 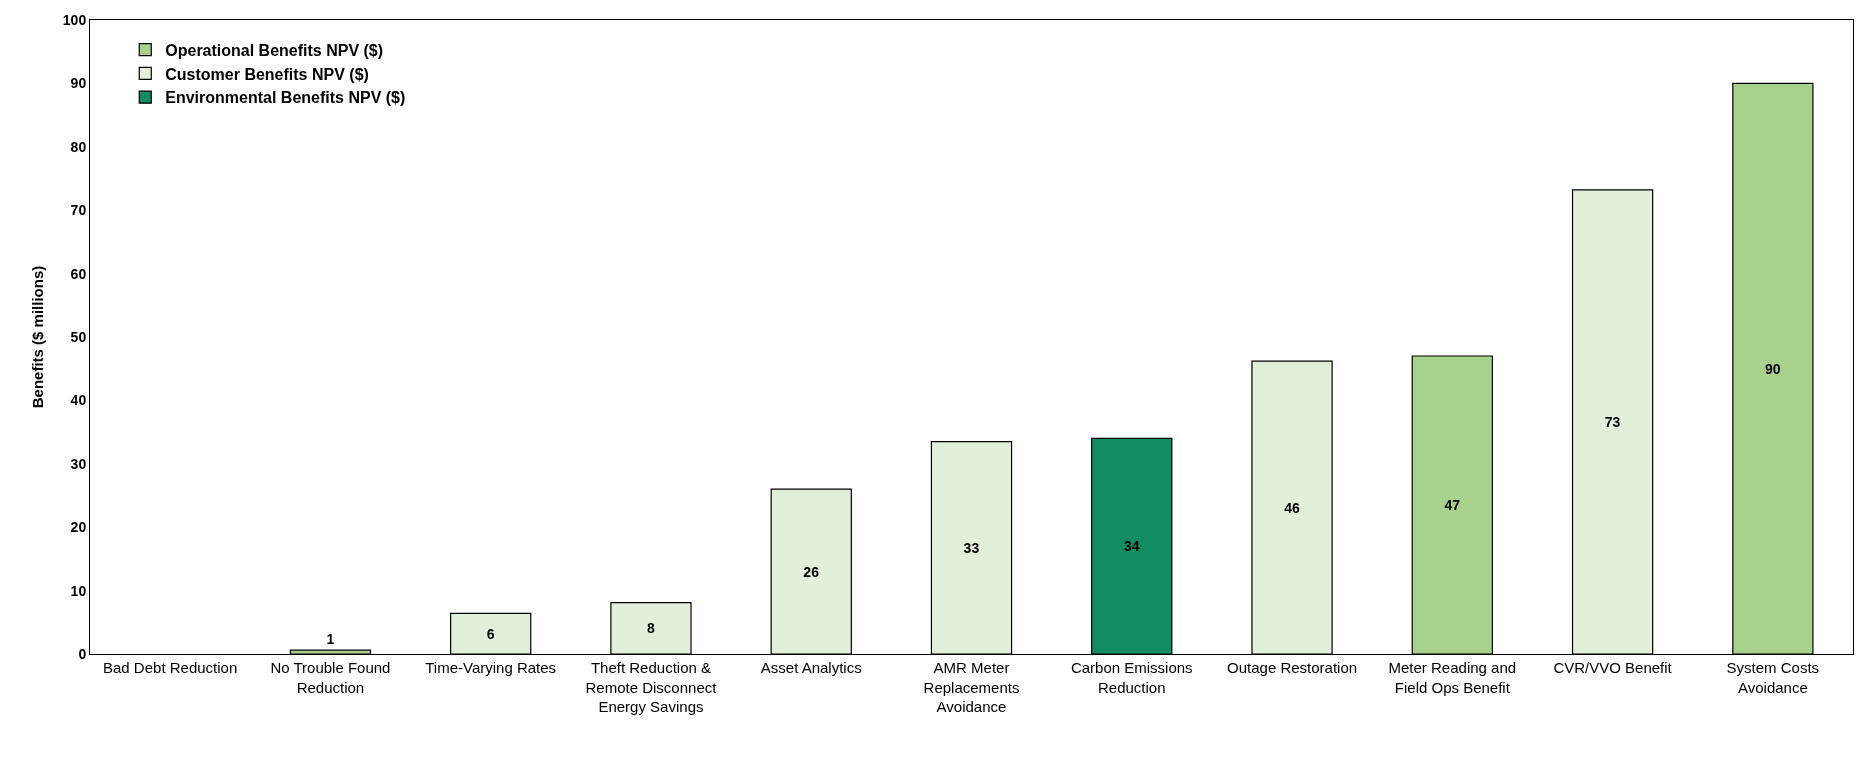 I want to click on x-tick-label: System Costs Avoidance, so click(x=1773, y=677).